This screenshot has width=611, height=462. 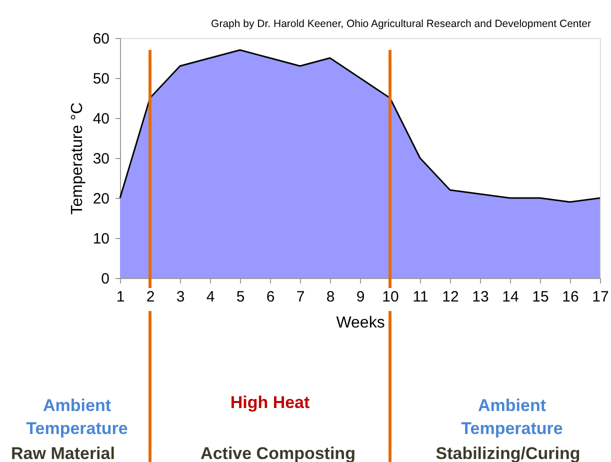 I want to click on x-tick-label: 3, so click(x=180, y=297).